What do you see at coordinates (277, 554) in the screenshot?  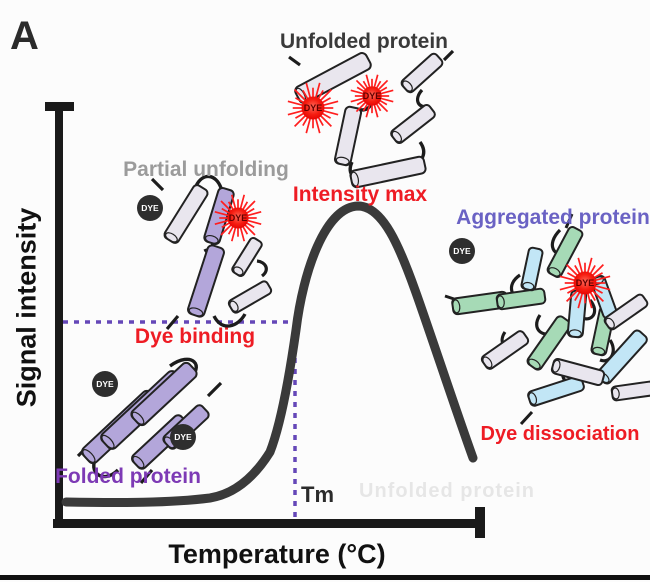 I see `x-axis-label: Temperature (°C)` at bounding box center [277, 554].